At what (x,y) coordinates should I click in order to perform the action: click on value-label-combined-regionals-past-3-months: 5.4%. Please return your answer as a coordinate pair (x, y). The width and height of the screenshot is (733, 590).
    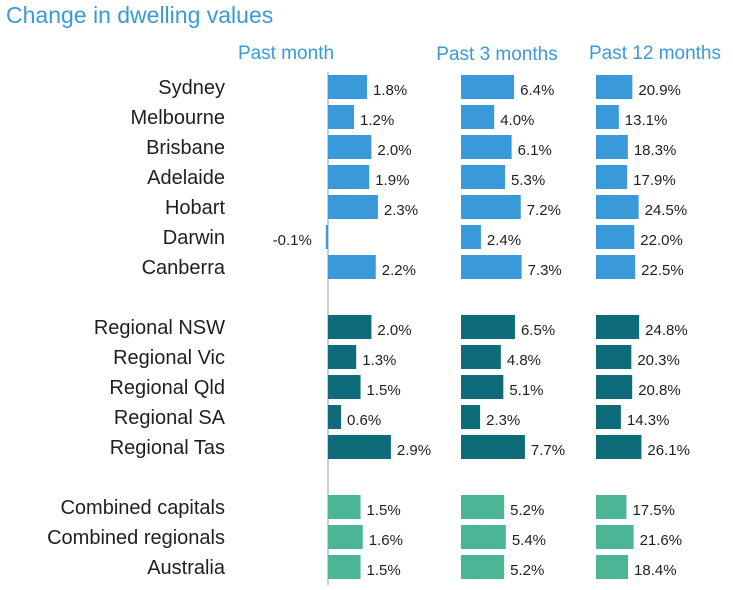
    Looking at the image, I should click on (529, 540).